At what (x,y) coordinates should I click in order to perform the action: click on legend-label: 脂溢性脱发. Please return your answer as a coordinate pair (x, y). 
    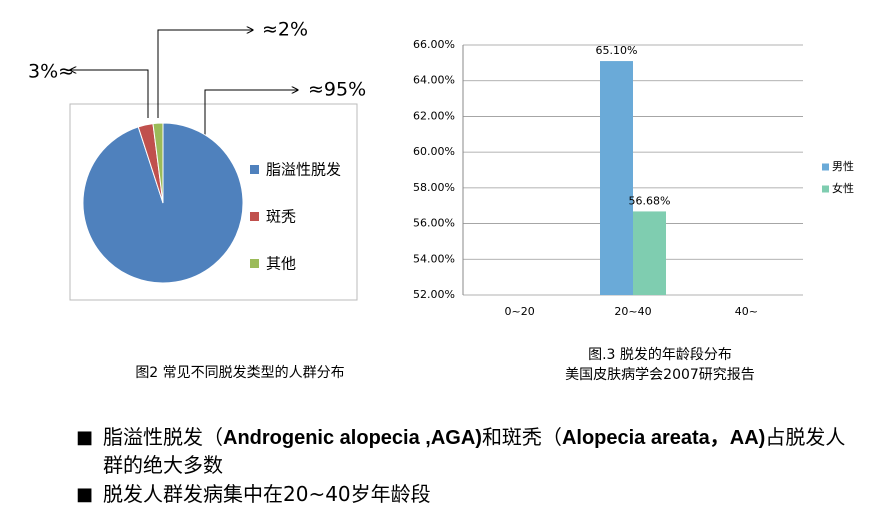
    Looking at the image, I should click on (303, 170).